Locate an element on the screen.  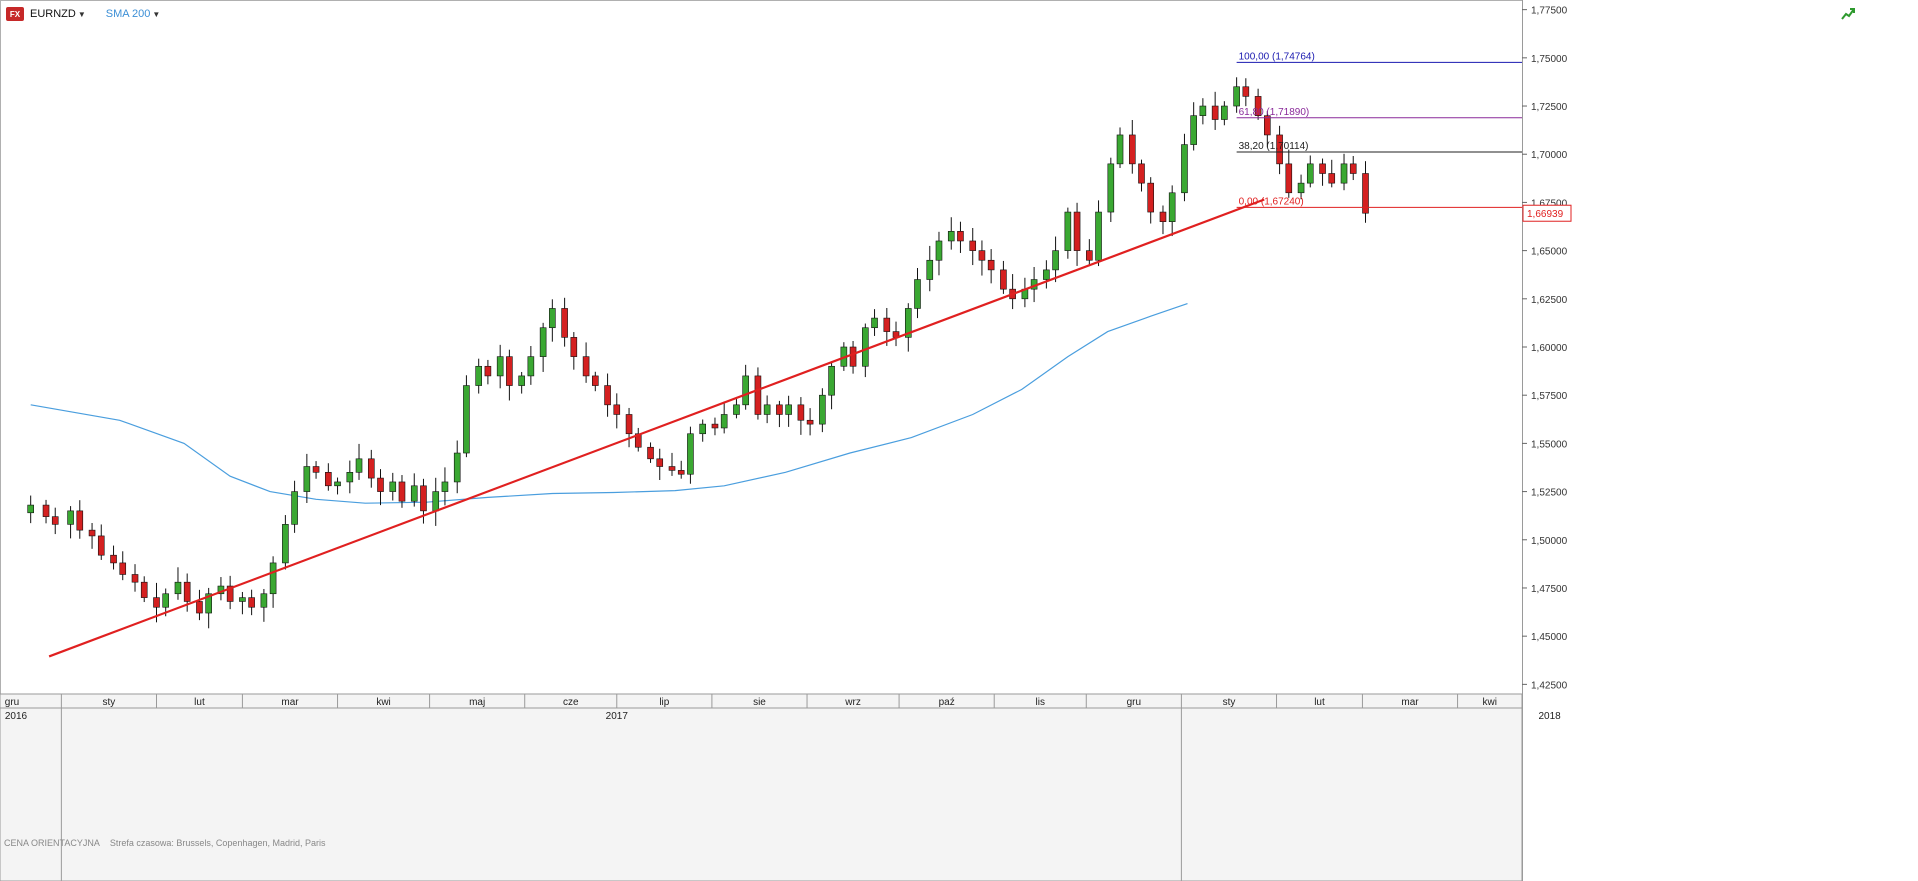
y-tick-label: 1,45000 is located at coordinates (1549, 637).